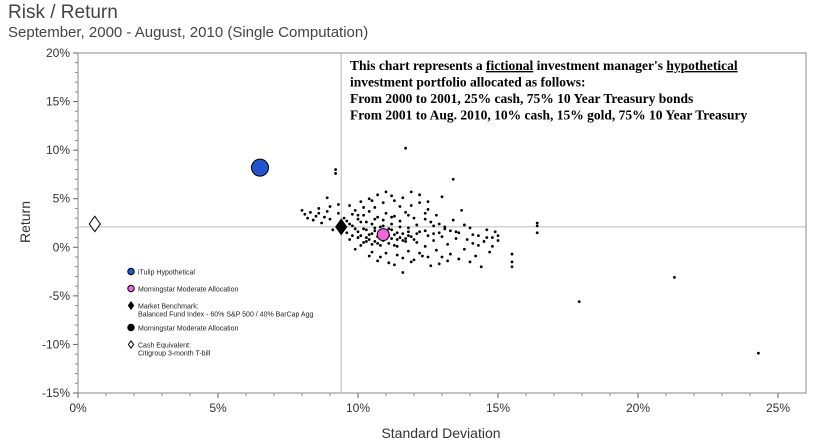 This screenshot has width=825, height=443. I want to click on legend-label: Morningstar Moderate Allocation, so click(188, 290).